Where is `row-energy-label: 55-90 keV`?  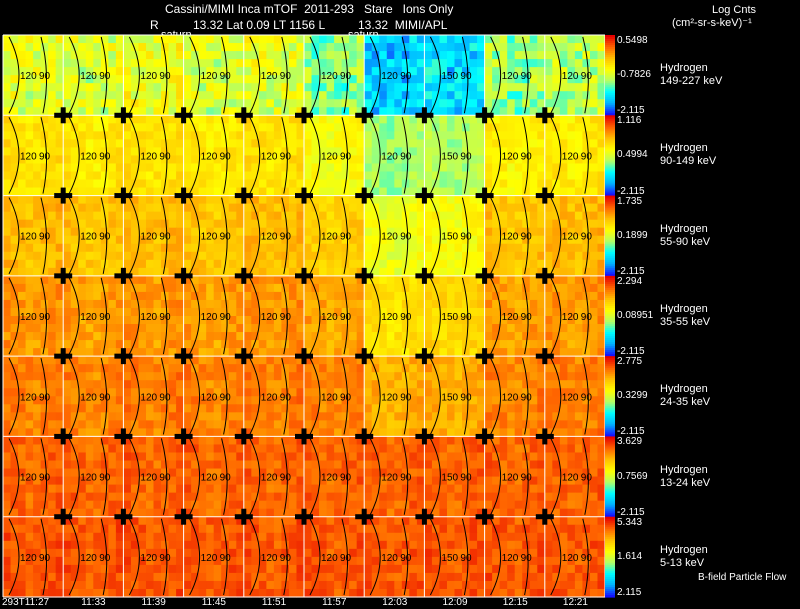 row-energy-label: 55-90 keV is located at coordinates (685, 241).